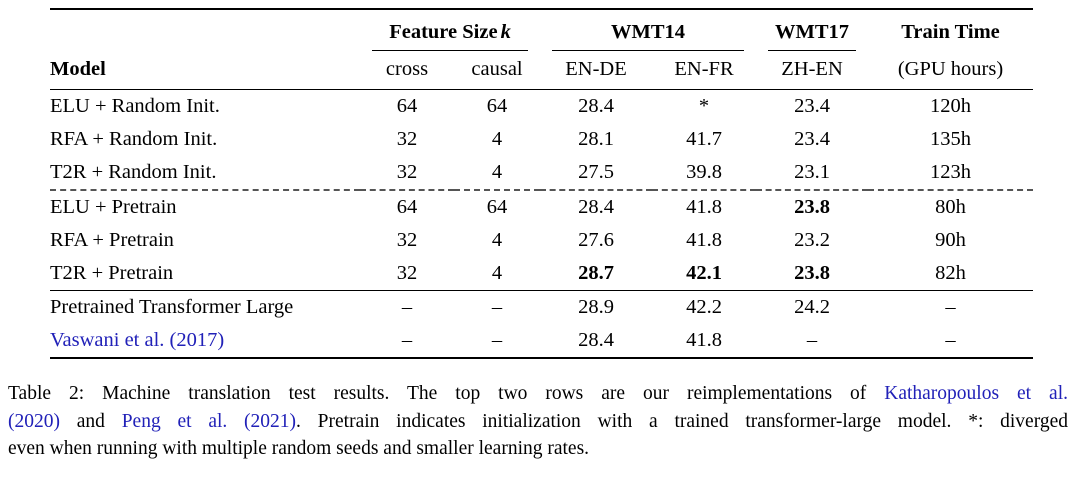  Describe the element at coordinates (950, 240) in the screenshot. I see `value-cell: 90h` at that location.